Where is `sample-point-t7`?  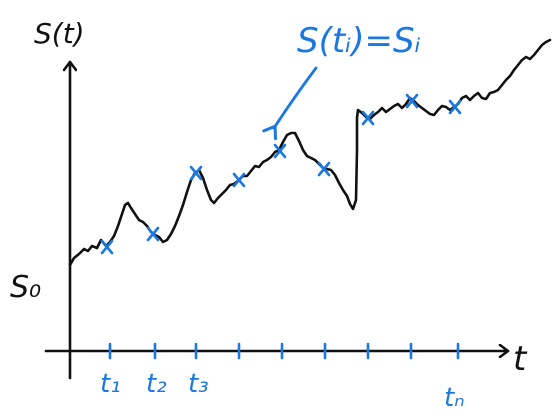
sample-point-t7 is located at coordinates (368, 118).